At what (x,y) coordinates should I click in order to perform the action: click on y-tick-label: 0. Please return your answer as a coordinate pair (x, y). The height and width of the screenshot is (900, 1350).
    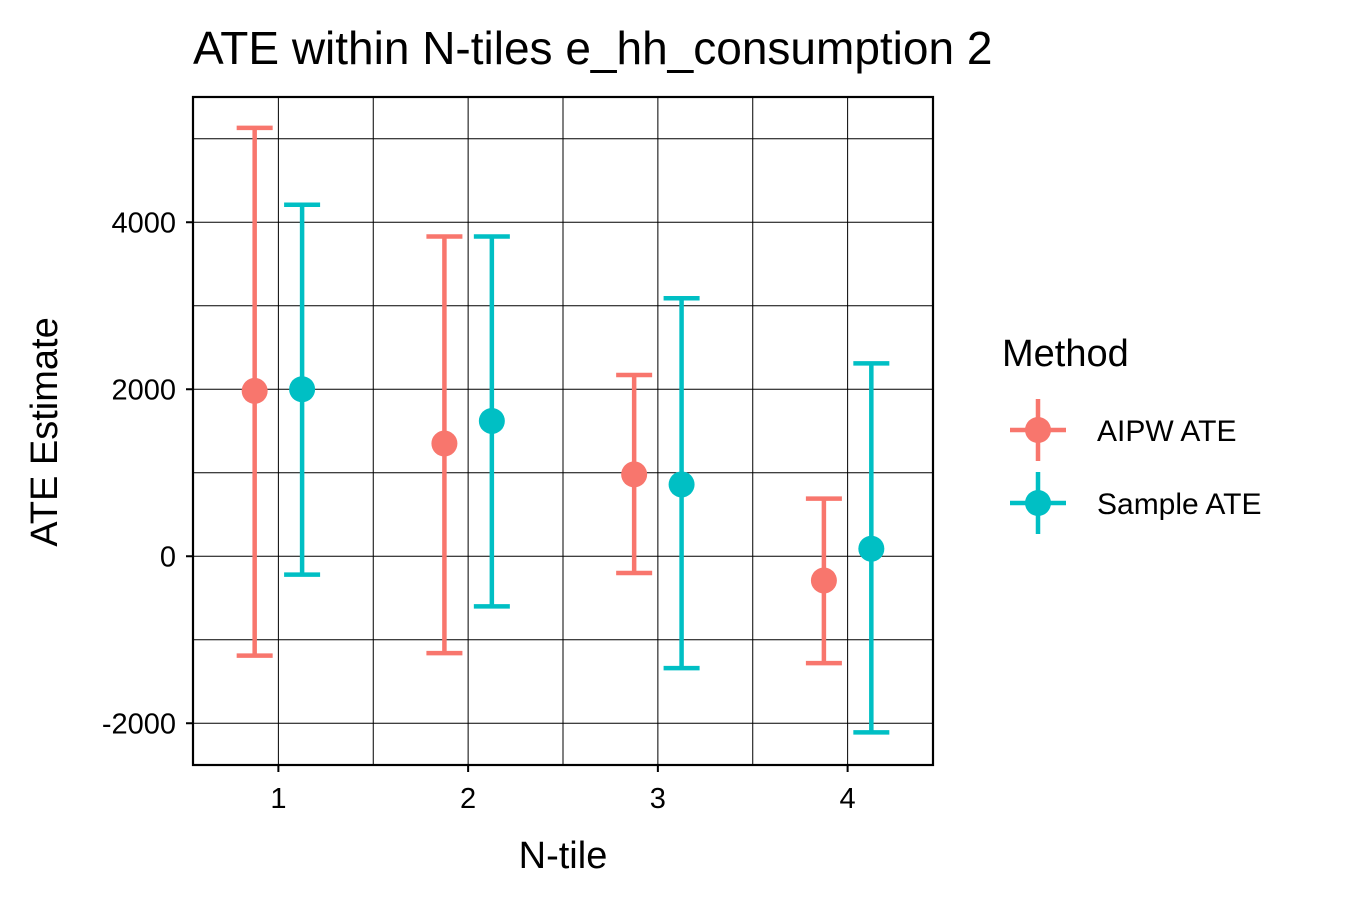
    Looking at the image, I should click on (168, 557).